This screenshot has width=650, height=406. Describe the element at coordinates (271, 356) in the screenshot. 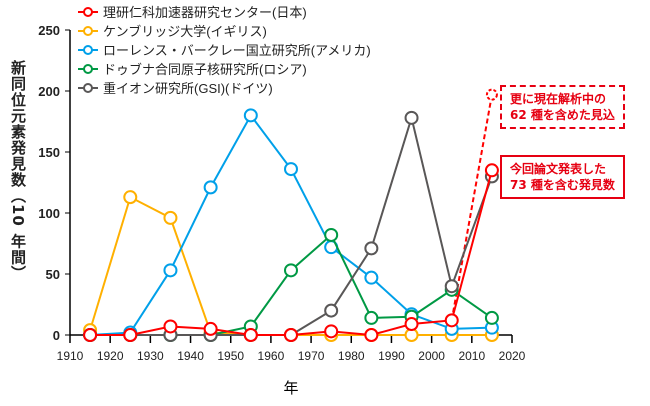

I see `x-tick-label: 1960` at that location.